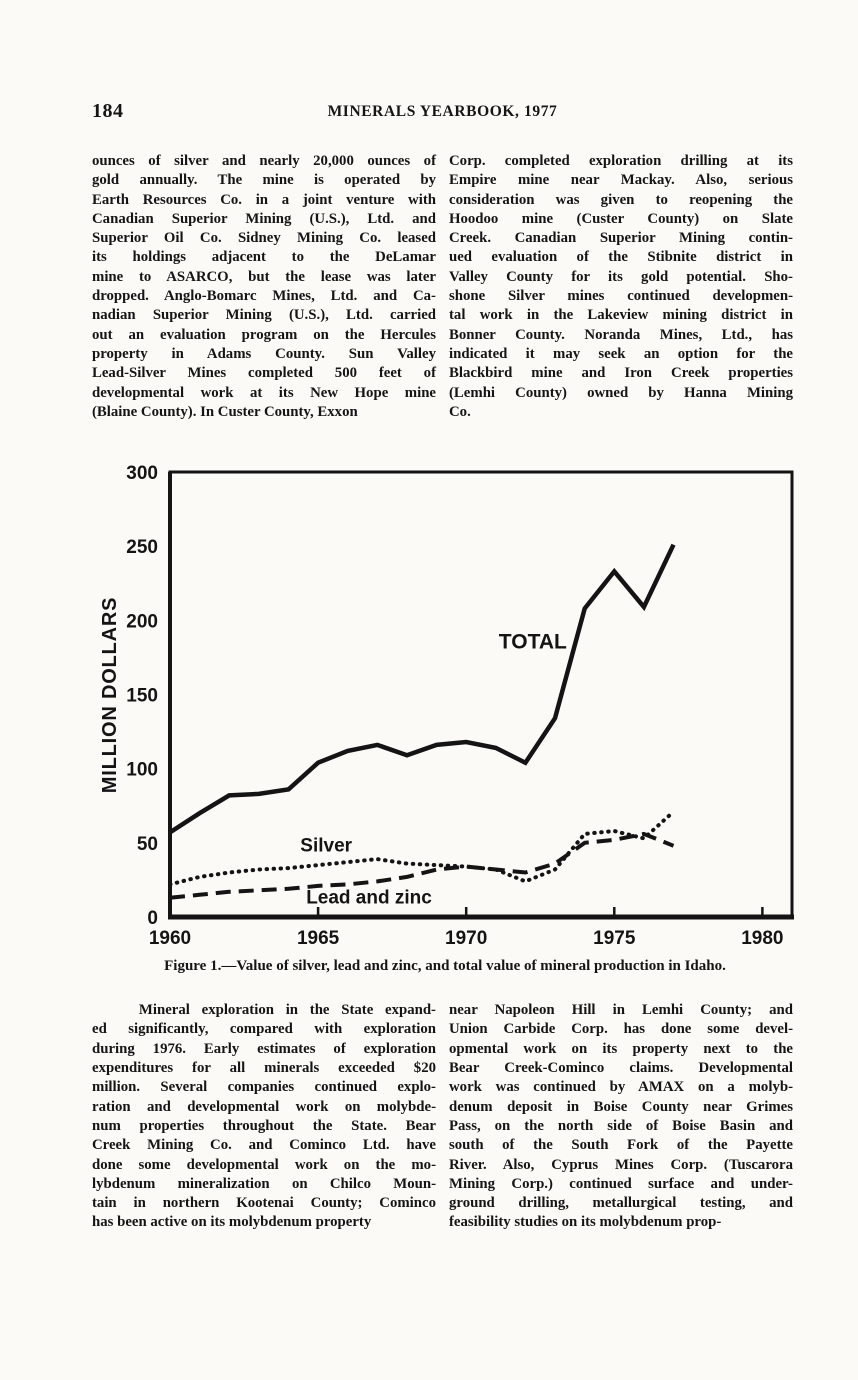  What do you see at coordinates (621, 296) in the screenshot?
I see `text-line: shone Silver mines continued developmen-` at bounding box center [621, 296].